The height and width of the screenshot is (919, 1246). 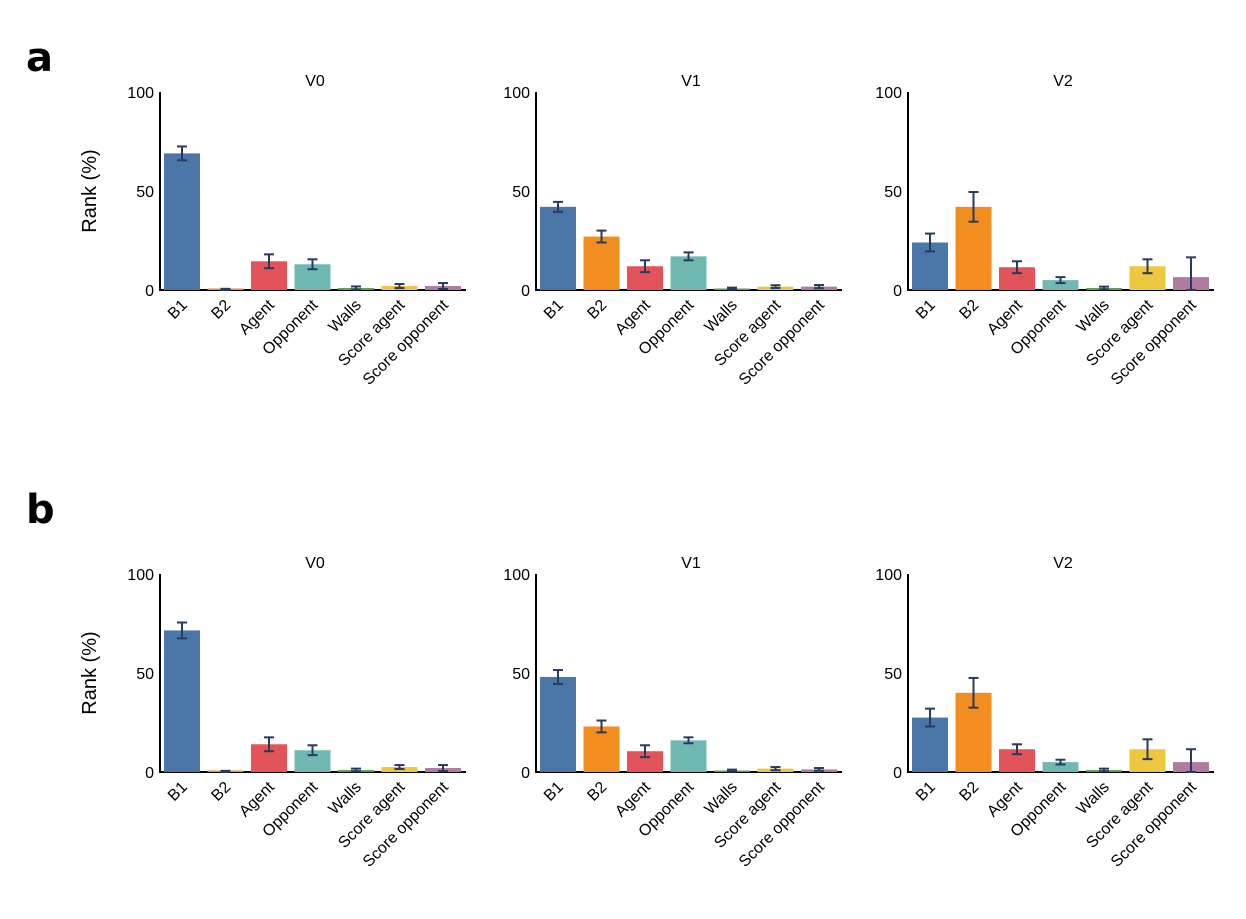 What do you see at coordinates (691, 563) in the screenshot?
I see `chart-title: V1` at bounding box center [691, 563].